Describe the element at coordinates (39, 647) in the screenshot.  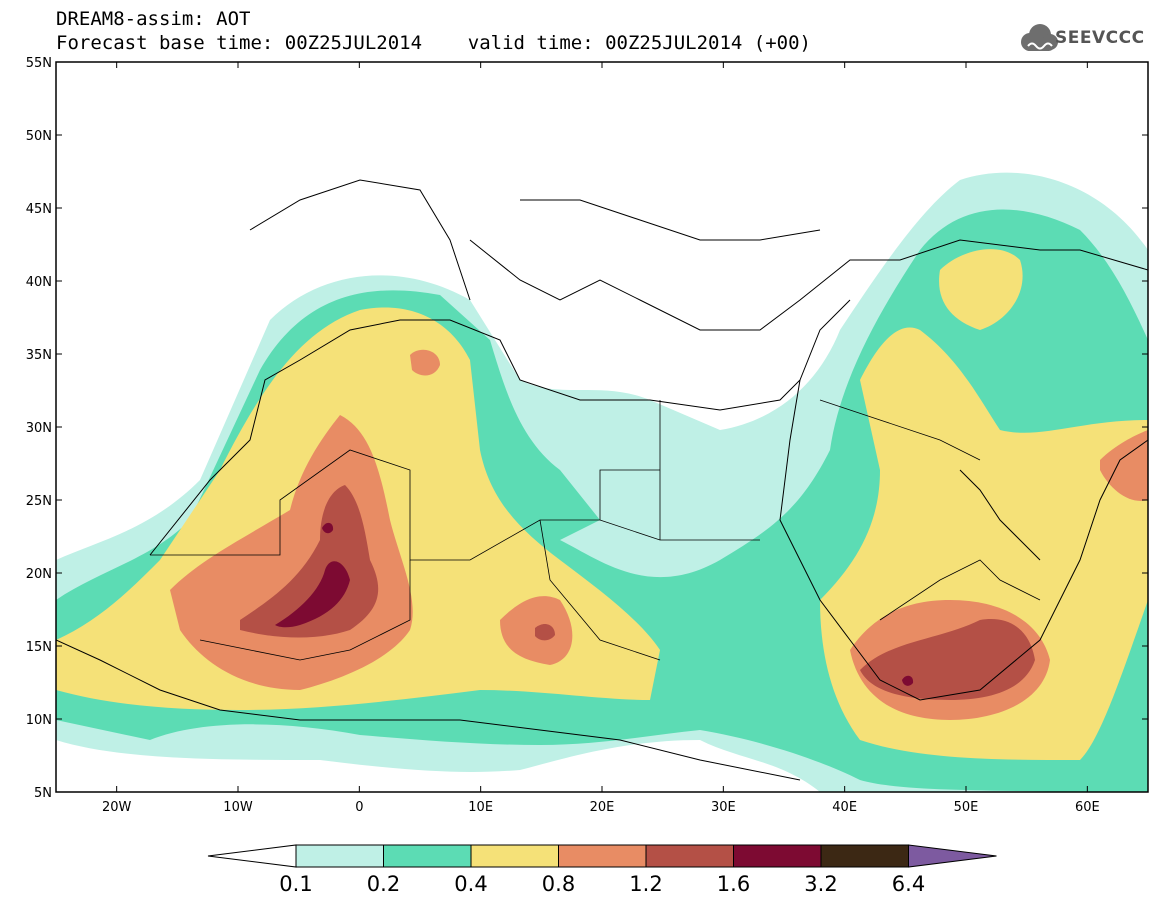
I see `lat-tick-label: 15N` at that location.